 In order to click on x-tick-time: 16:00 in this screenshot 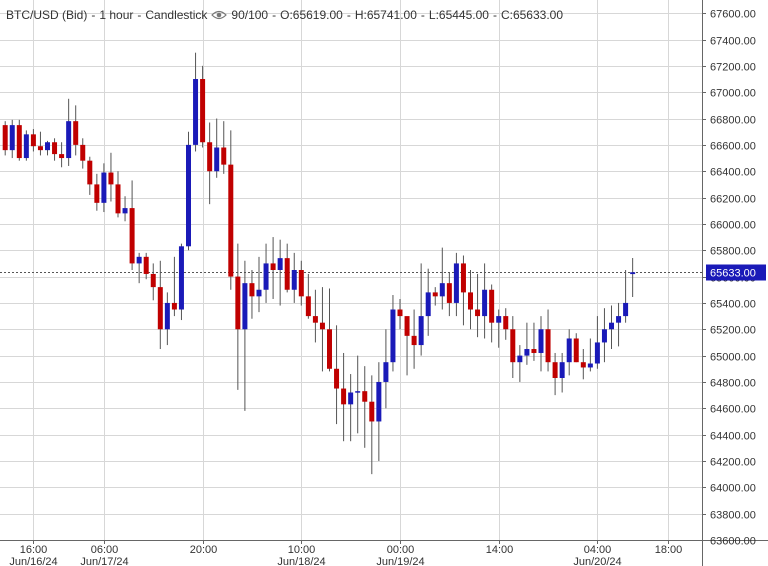, I will do `click(34, 550)`.